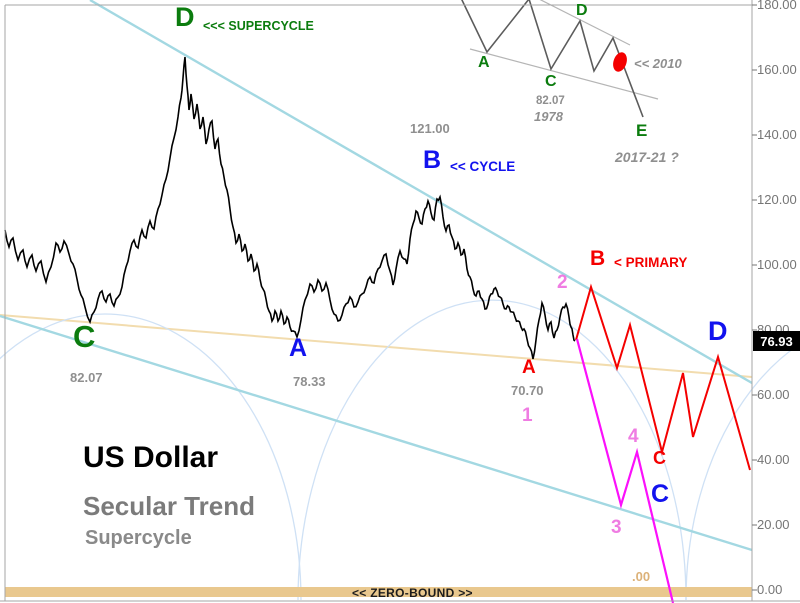 The width and height of the screenshot is (800, 603). I want to click on inset-zigzag, so click(552, 59).